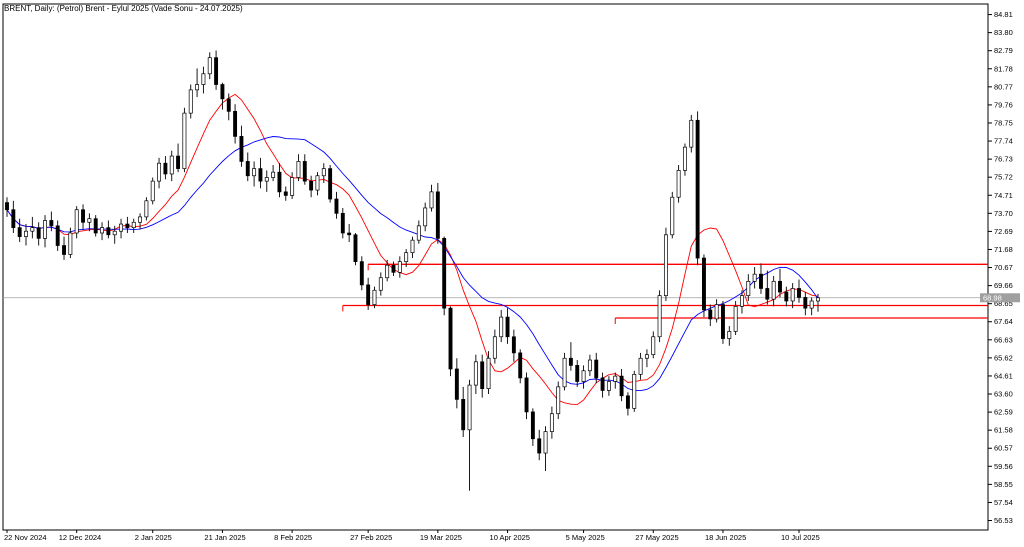 The height and width of the screenshot is (547, 1024). Describe the element at coordinates (371, 537) in the screenshot. I see `x-tick-label-5: 27 Feb 2025` at that location.